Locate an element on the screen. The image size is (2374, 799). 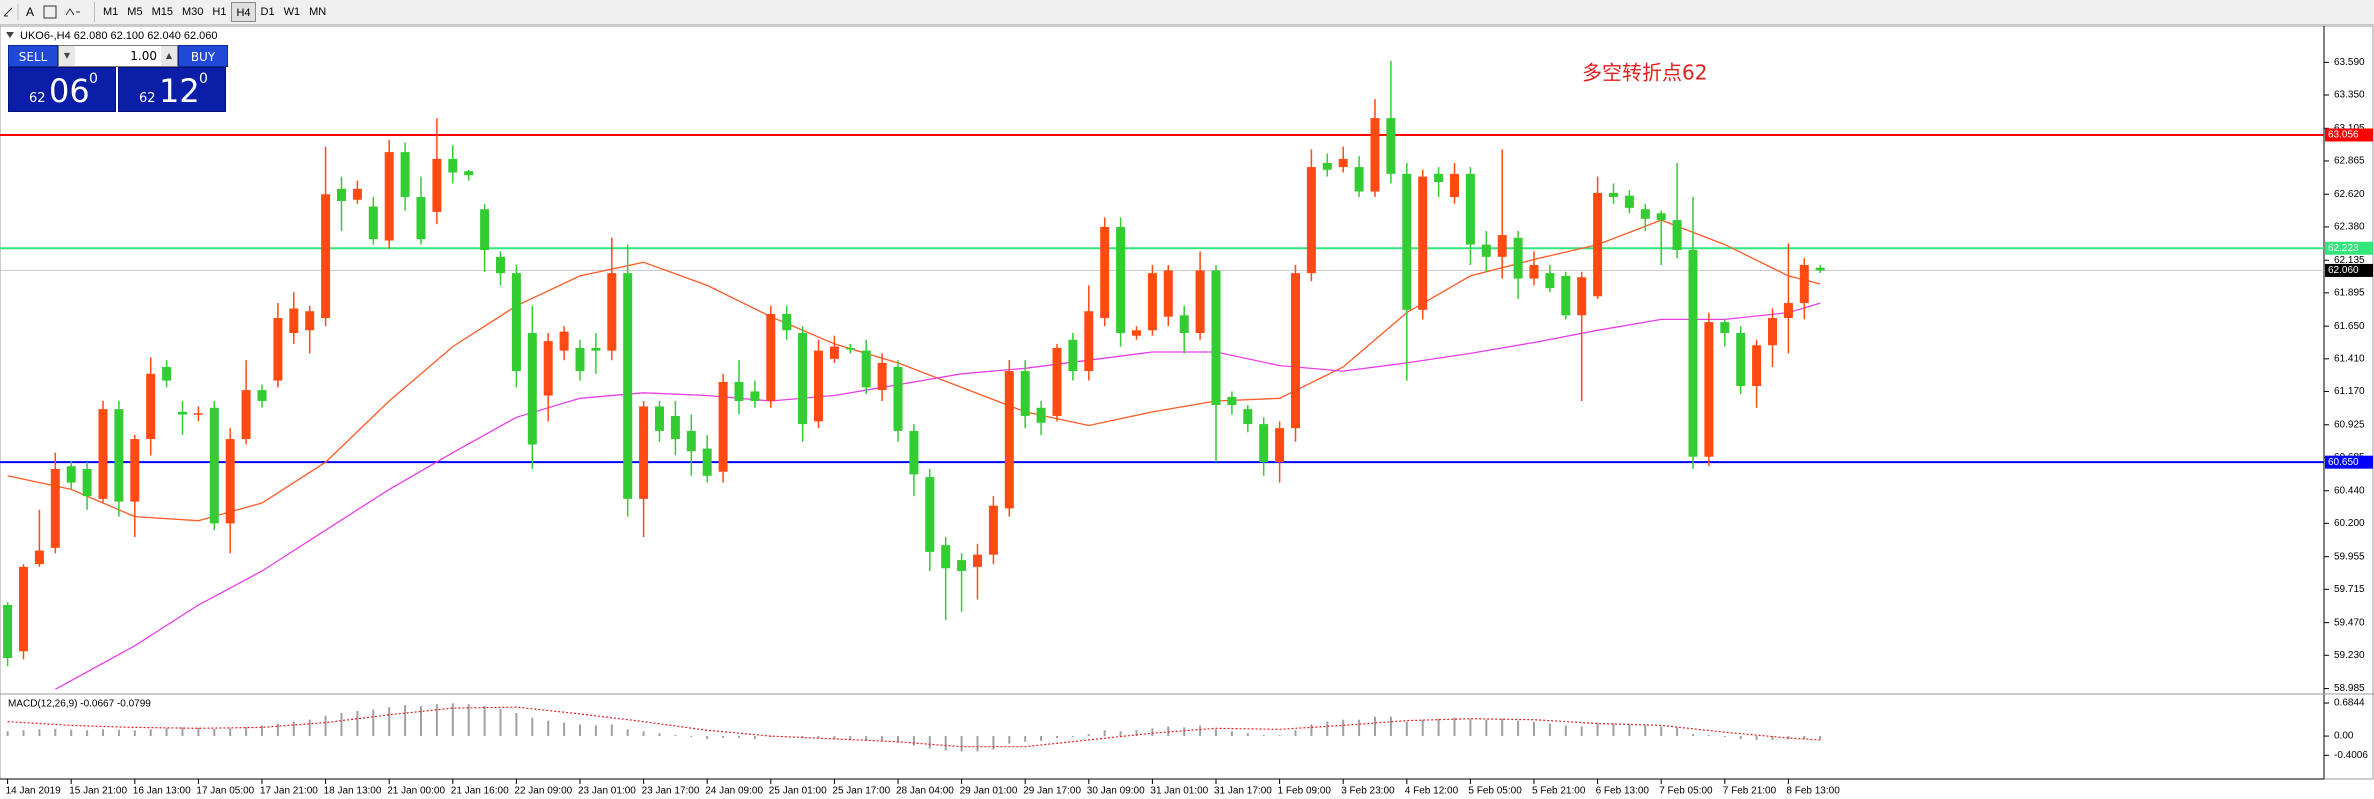
y-tick-label: 0.6844 is located at coordinates (2349, 703).